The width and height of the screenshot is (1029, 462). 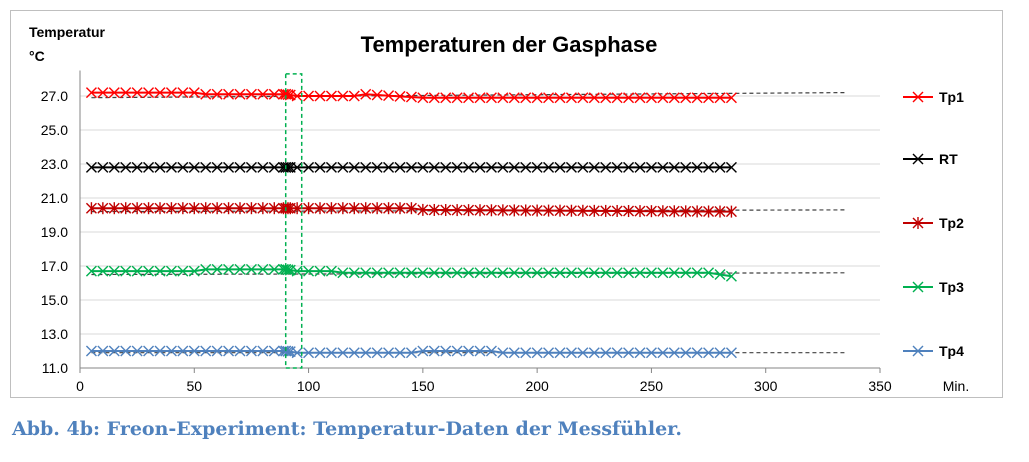 What do you see at coordinates (411, 167) in the screenshot?
I see `series-rt` at bounding box center [411, 167].